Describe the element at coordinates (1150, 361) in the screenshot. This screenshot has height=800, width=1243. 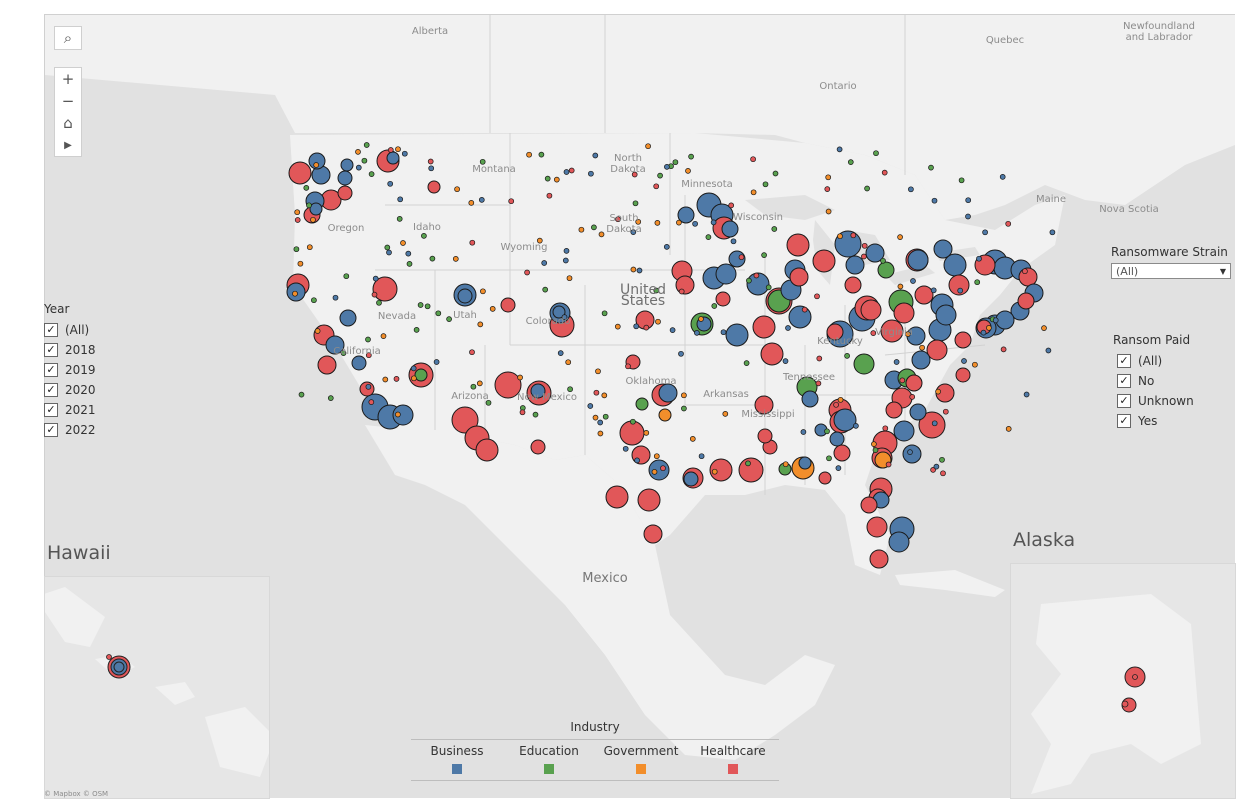
I see `ransom-paid-option-label: (All)` at that location.